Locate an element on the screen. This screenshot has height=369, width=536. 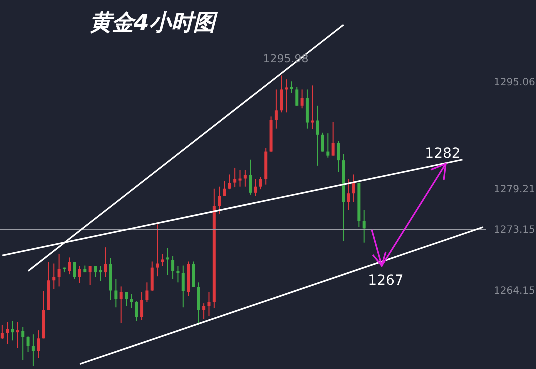
y-tick-label: 1264.15 is located at coordinates (515, 291).